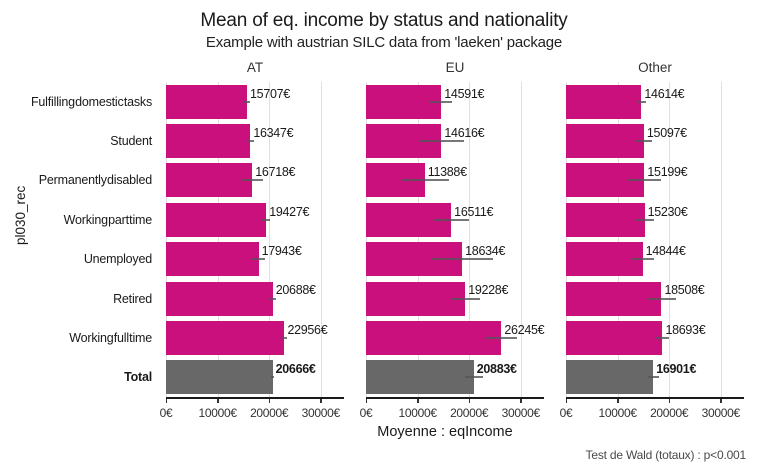 The width and height of the screenshot is (768, 474). What do you see at coordinates (464, 132) in the screenshot?
I see `bar-value-label: 14616€` at bounding box center [464, 132].